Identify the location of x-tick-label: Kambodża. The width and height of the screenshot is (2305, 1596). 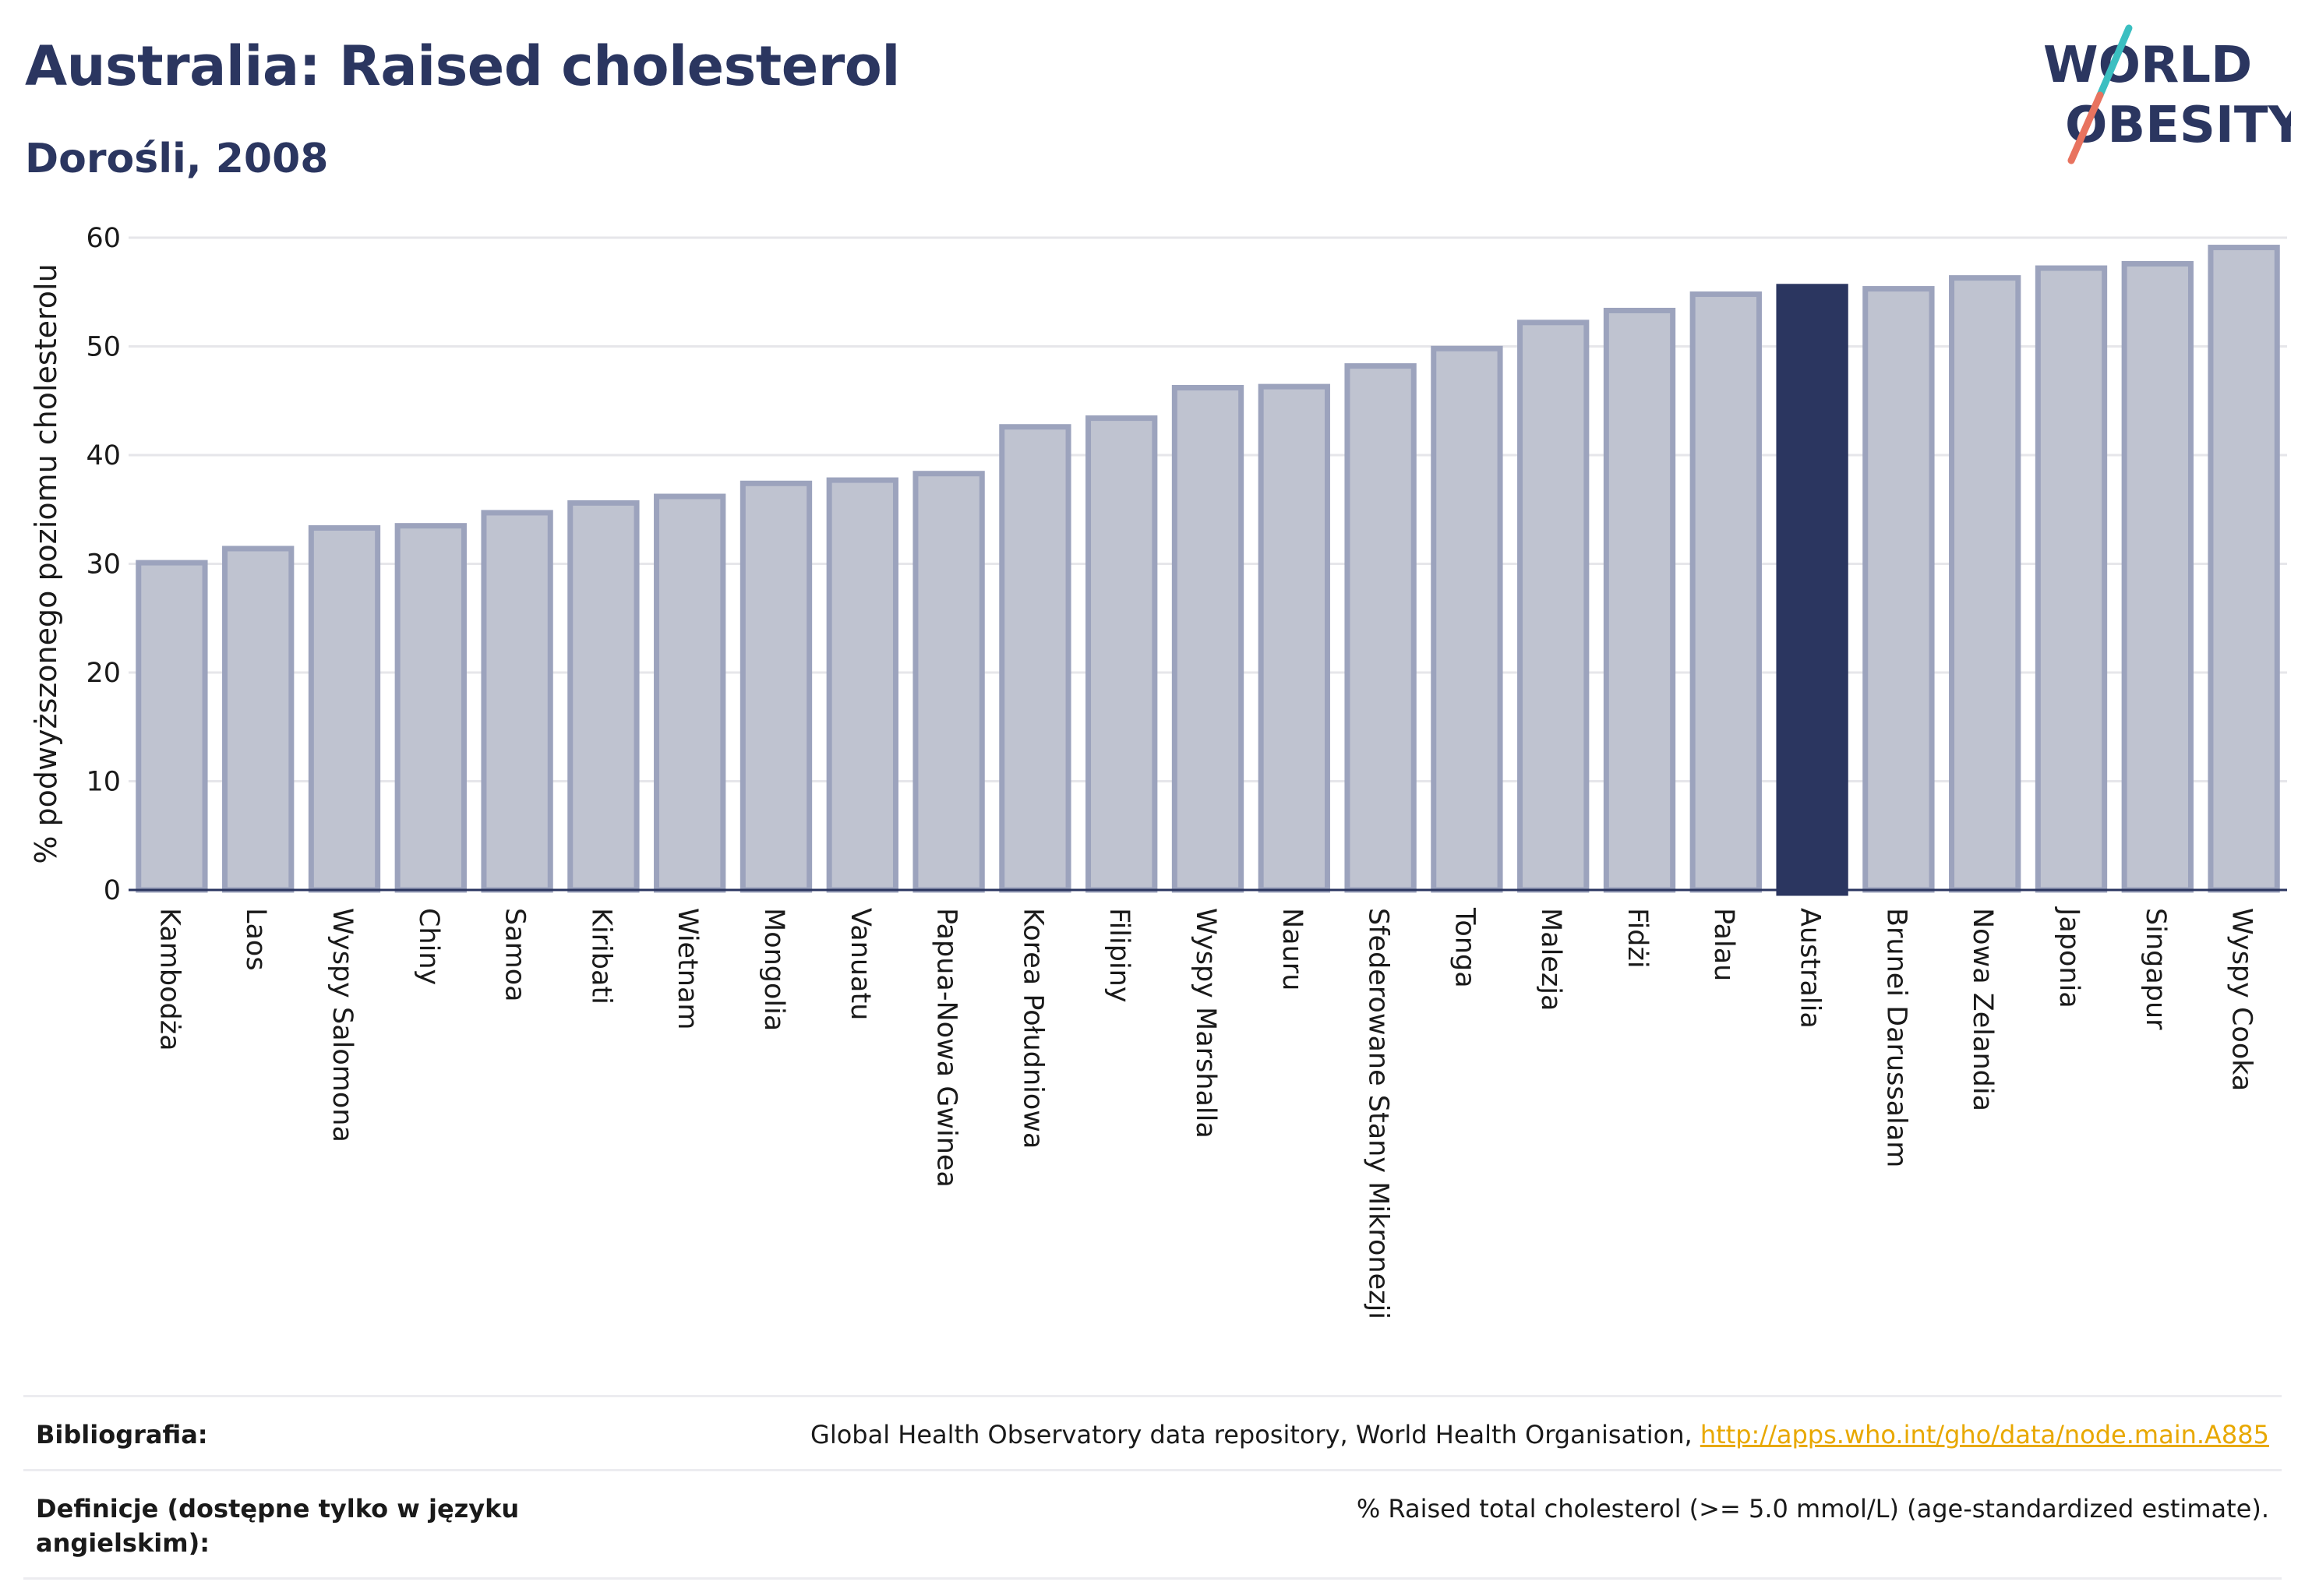
(169, 979).